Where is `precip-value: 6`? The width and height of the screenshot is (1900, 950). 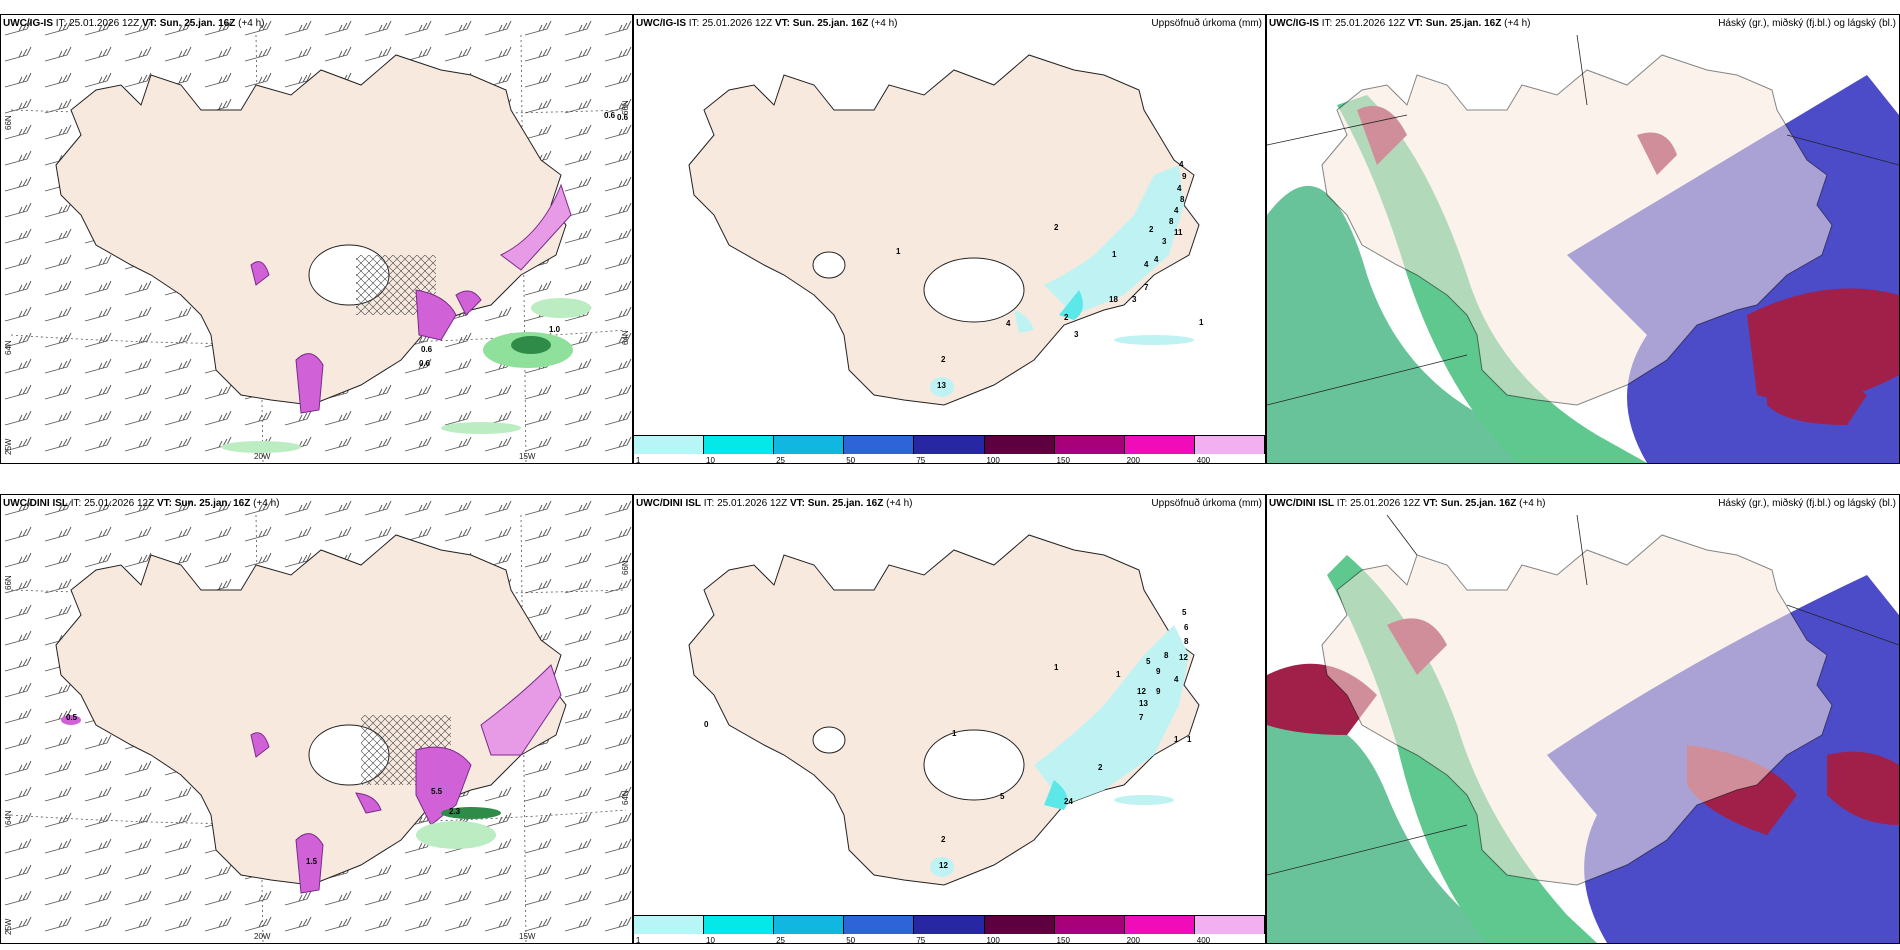 precip-value: 6 is located at coordinates (1186, 627).